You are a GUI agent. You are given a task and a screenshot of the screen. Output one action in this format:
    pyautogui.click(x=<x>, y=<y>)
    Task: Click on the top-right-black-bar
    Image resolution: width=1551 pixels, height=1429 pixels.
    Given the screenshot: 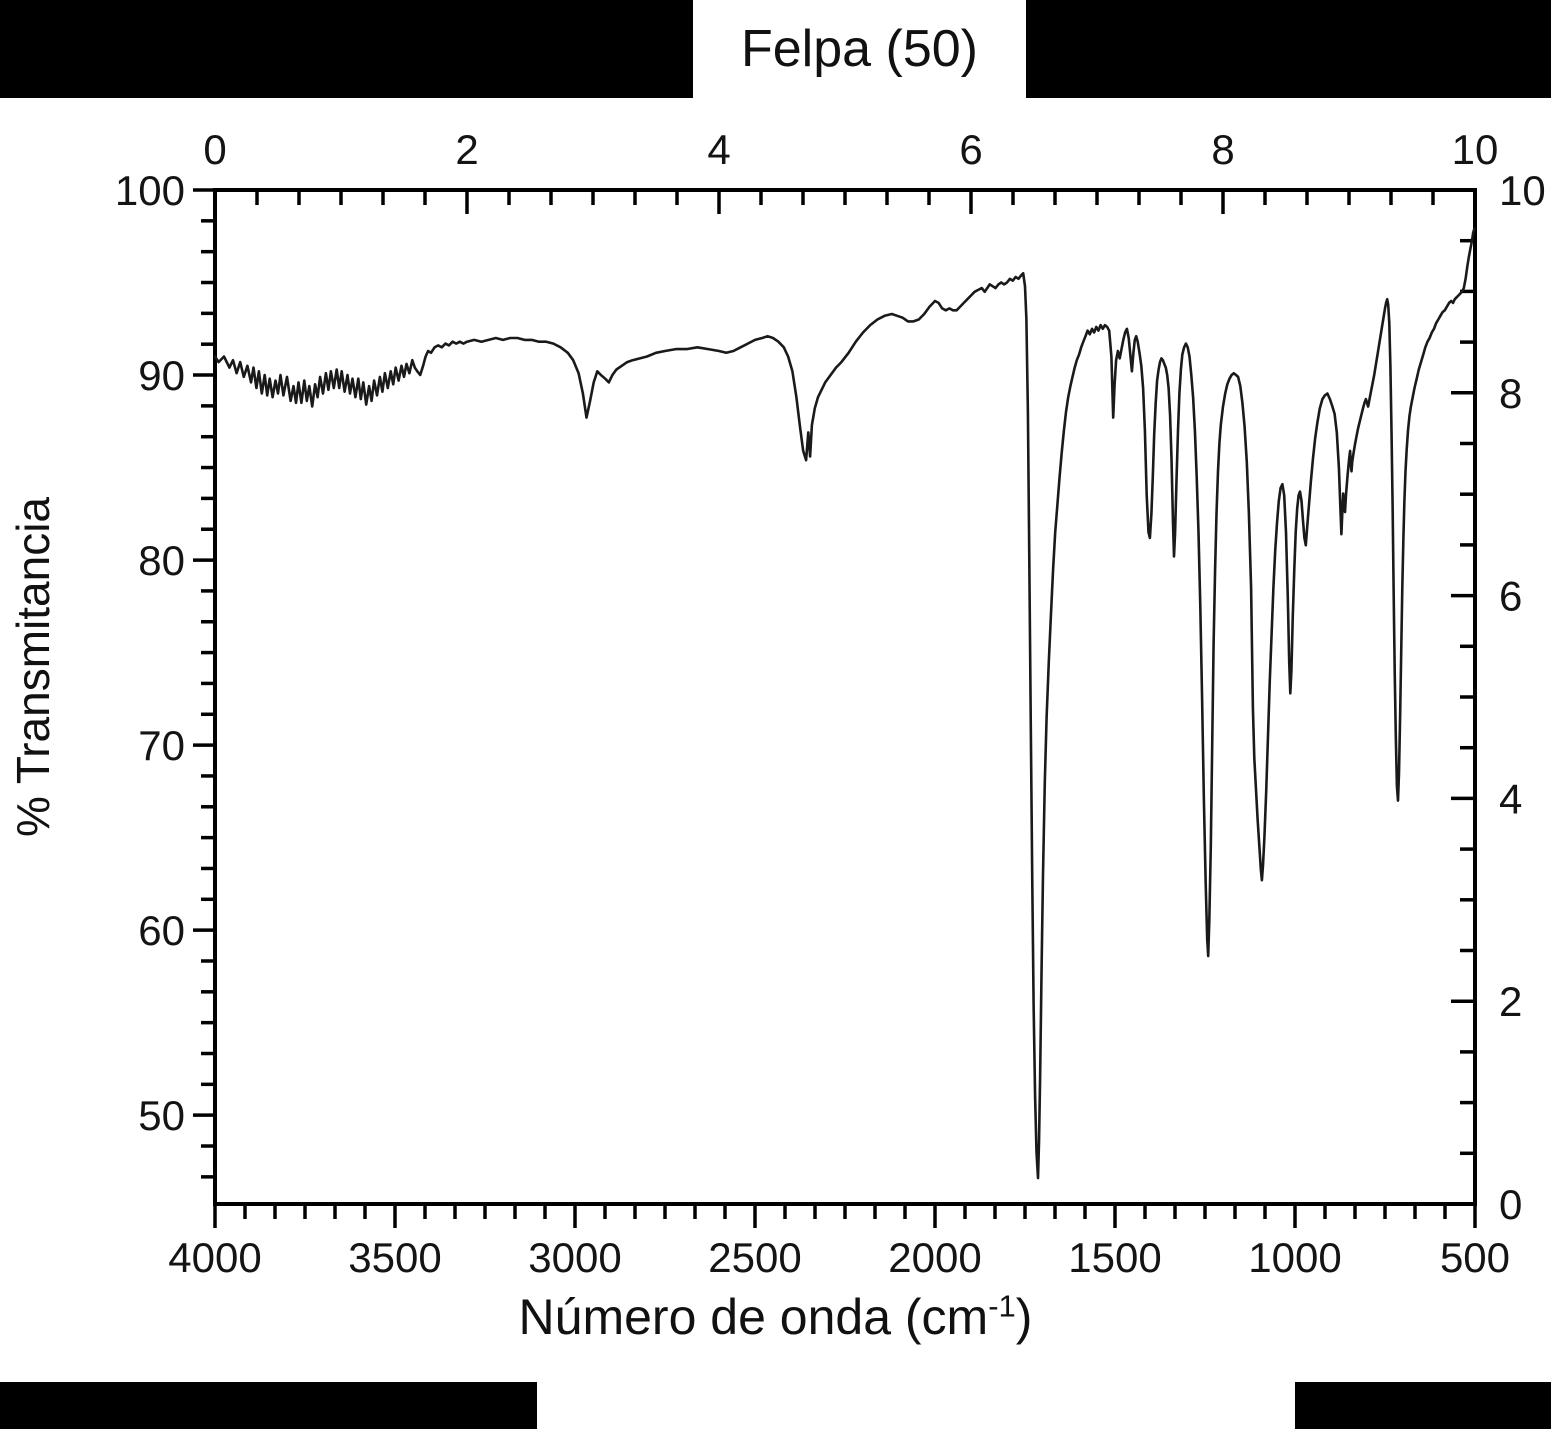 What is the action you would take?
    pyautogui.click(x=1288, y=49)
    